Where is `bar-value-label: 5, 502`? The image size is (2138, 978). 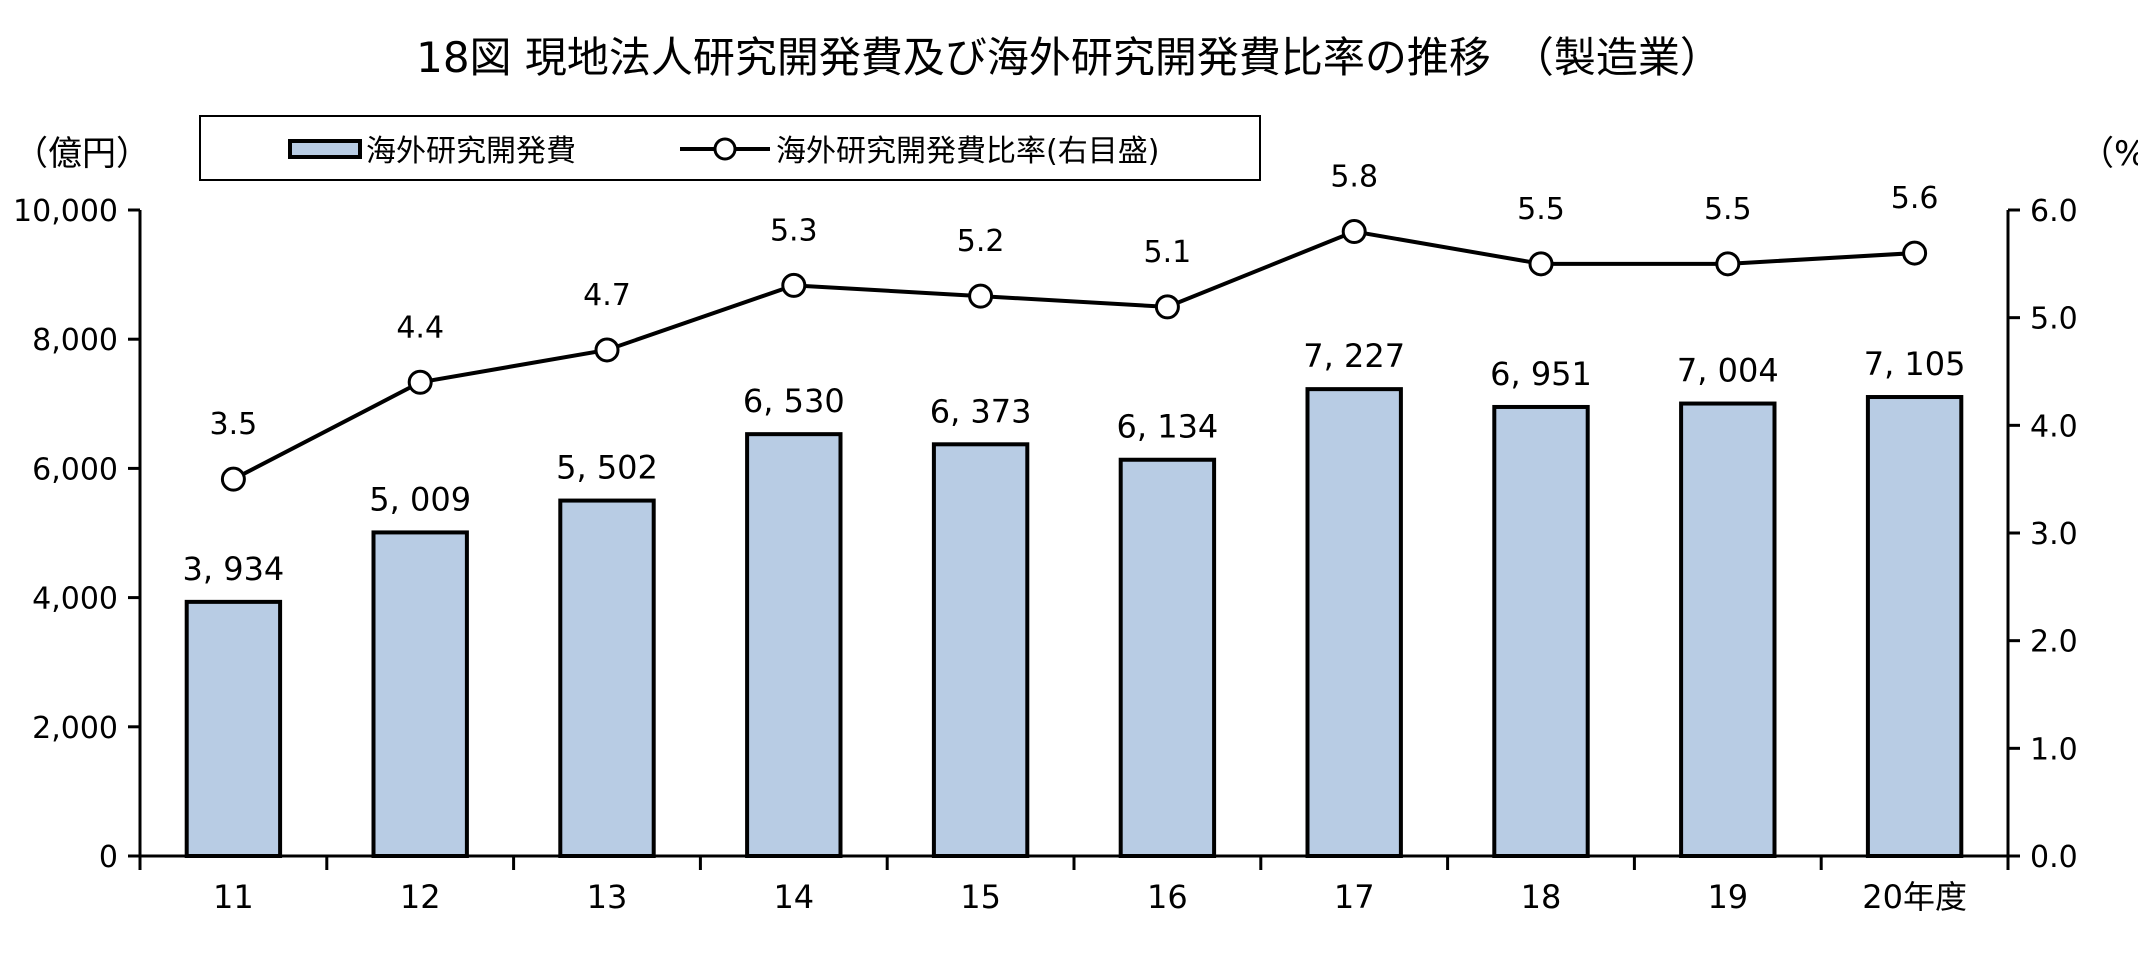 bar-value-label: 5, 502 is located at coordinates (607, 468).